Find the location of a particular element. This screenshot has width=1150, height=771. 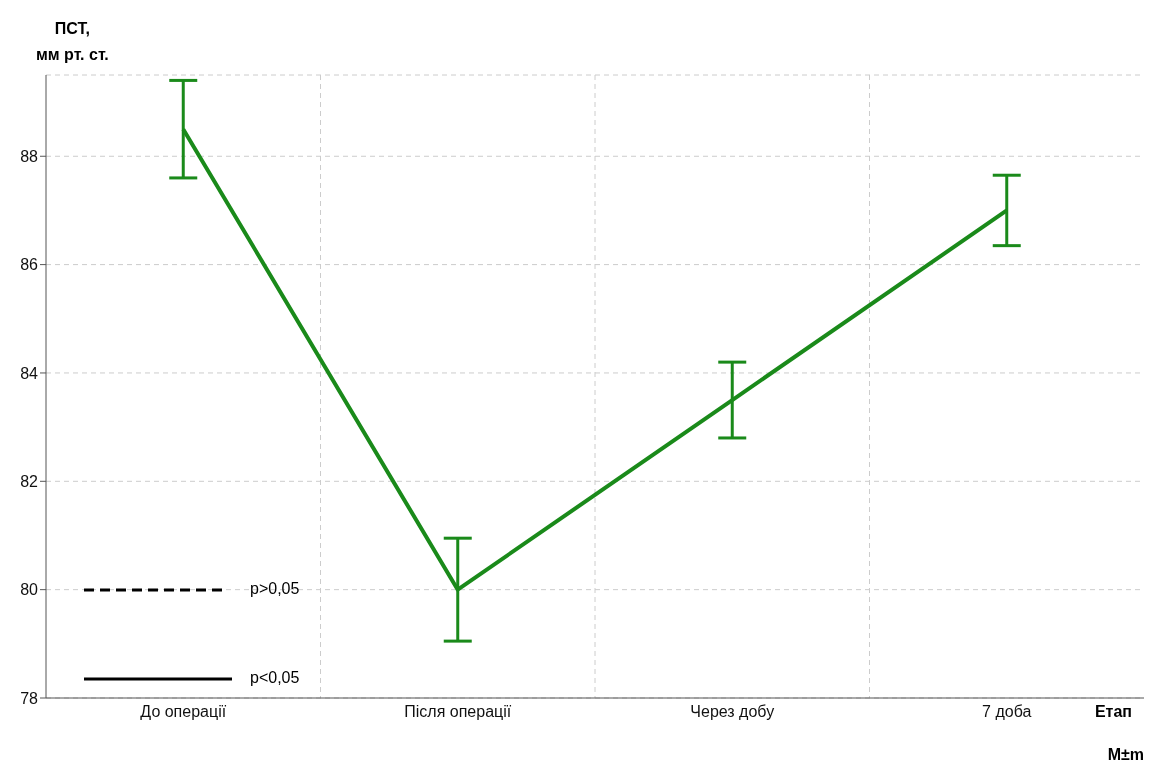

y-tick-label: 82 is located at coordinates (29, 481).